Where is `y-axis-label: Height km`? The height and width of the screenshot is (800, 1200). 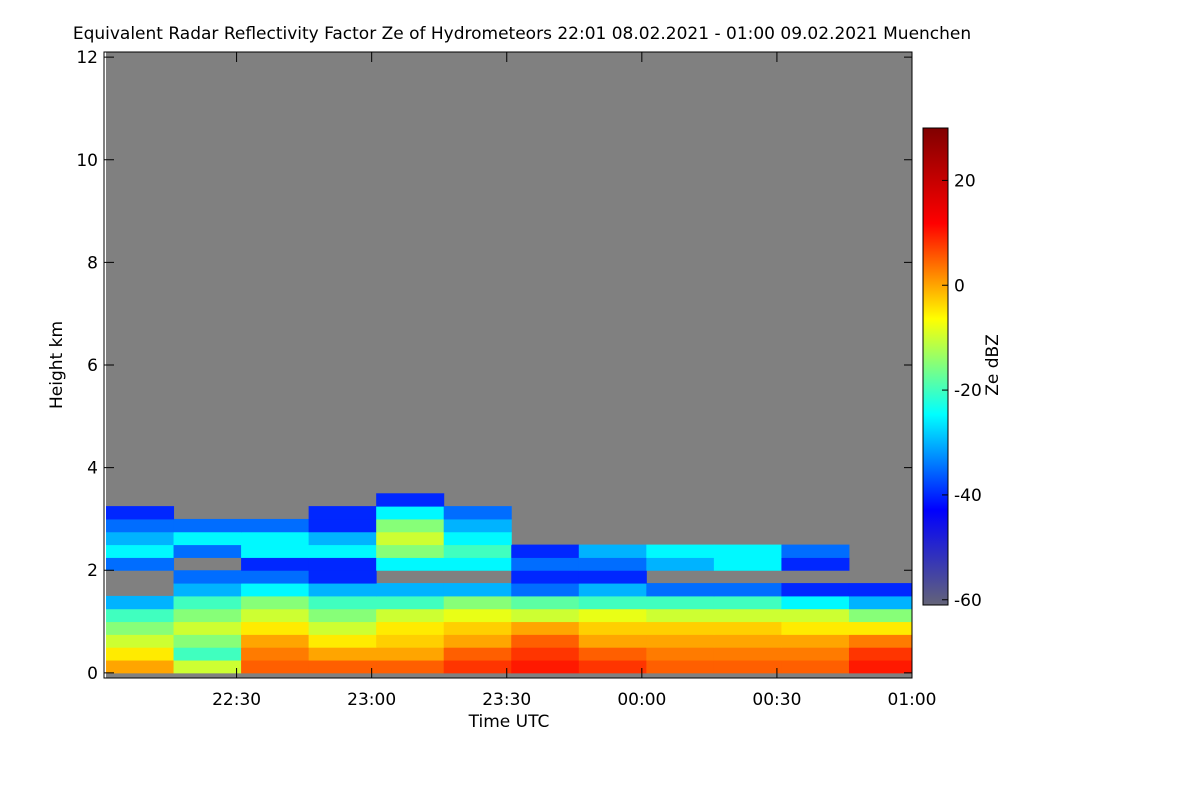
y-axis-label: Height km is located at coordinates (57, 365).